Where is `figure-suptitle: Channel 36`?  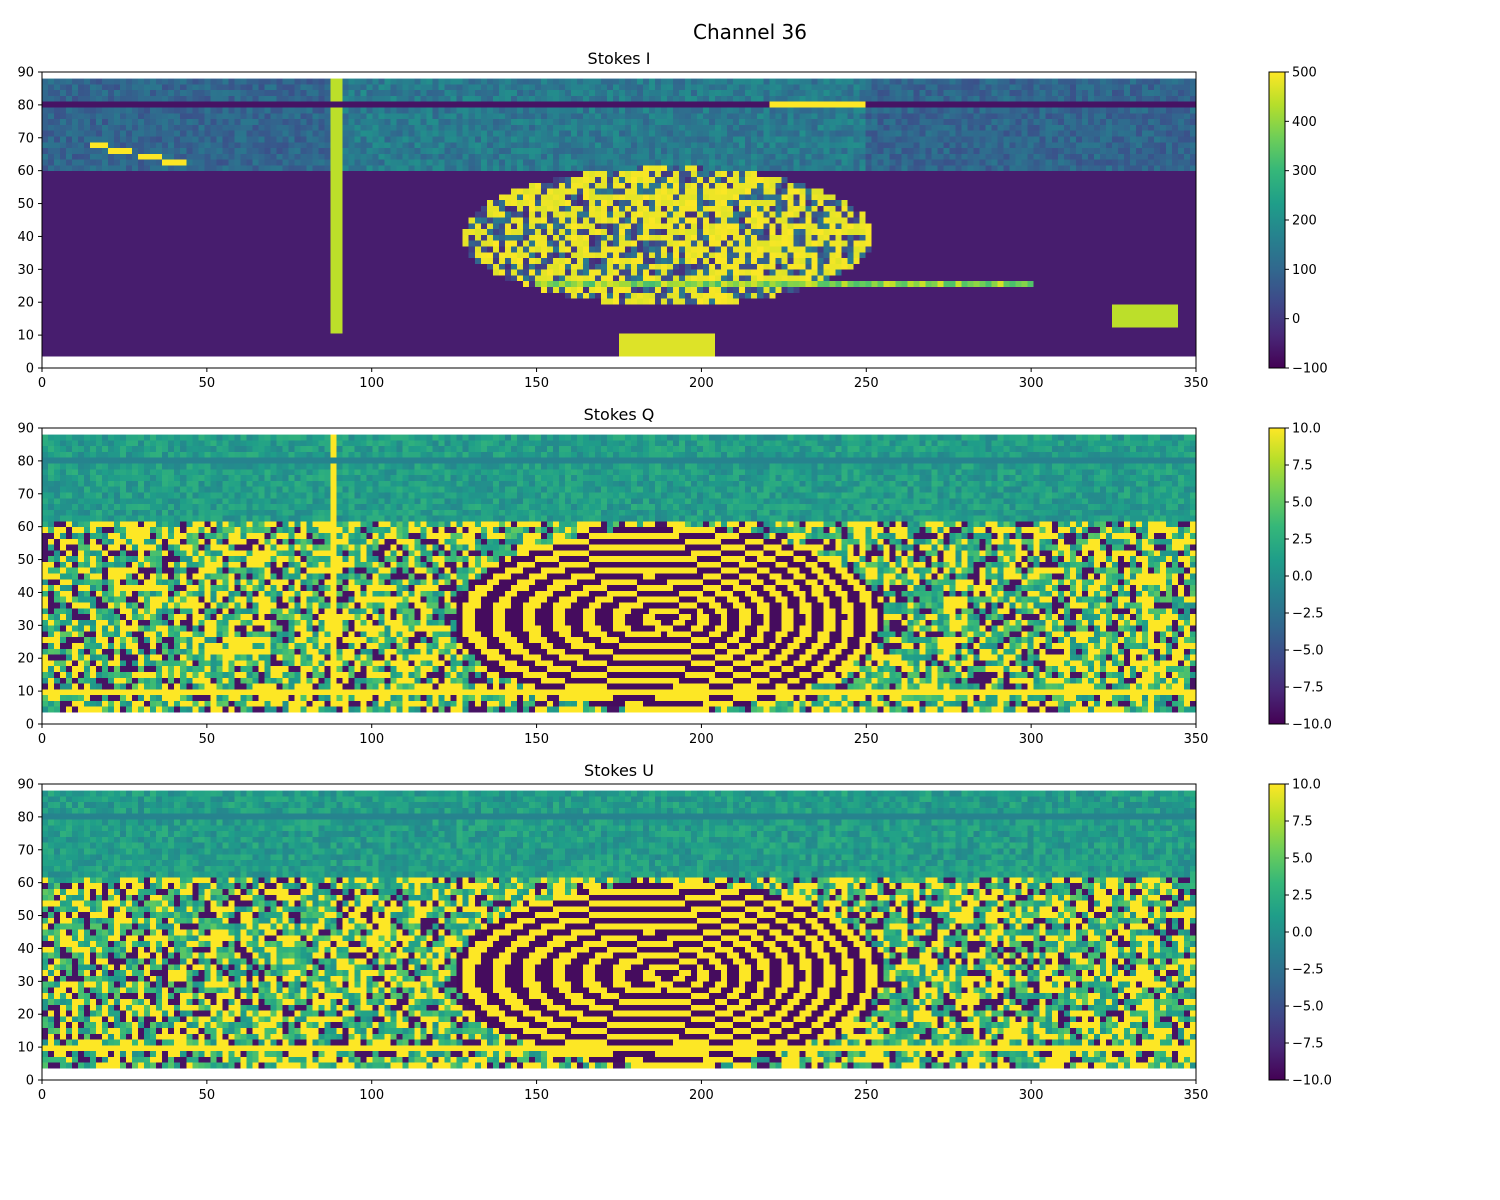 figure-suptitle: Channel 36 is located at coordinates (750, 32).